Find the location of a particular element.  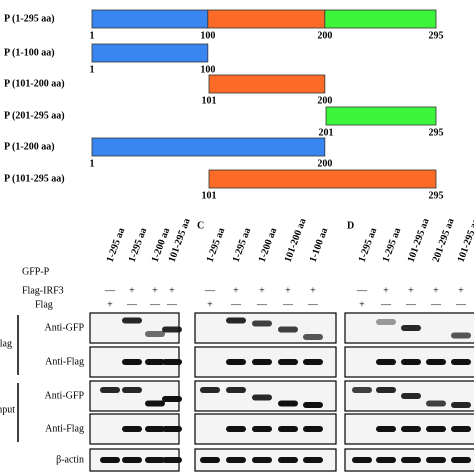

antibody-label: β-actin is located at coordinates (70, 459).